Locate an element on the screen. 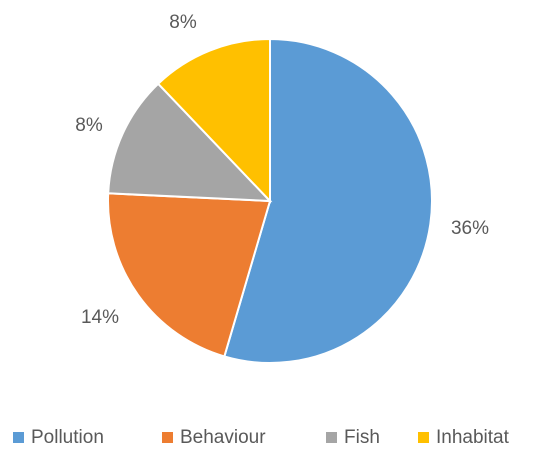  data-label-fish: 8% is located at coordinates (89, 125).